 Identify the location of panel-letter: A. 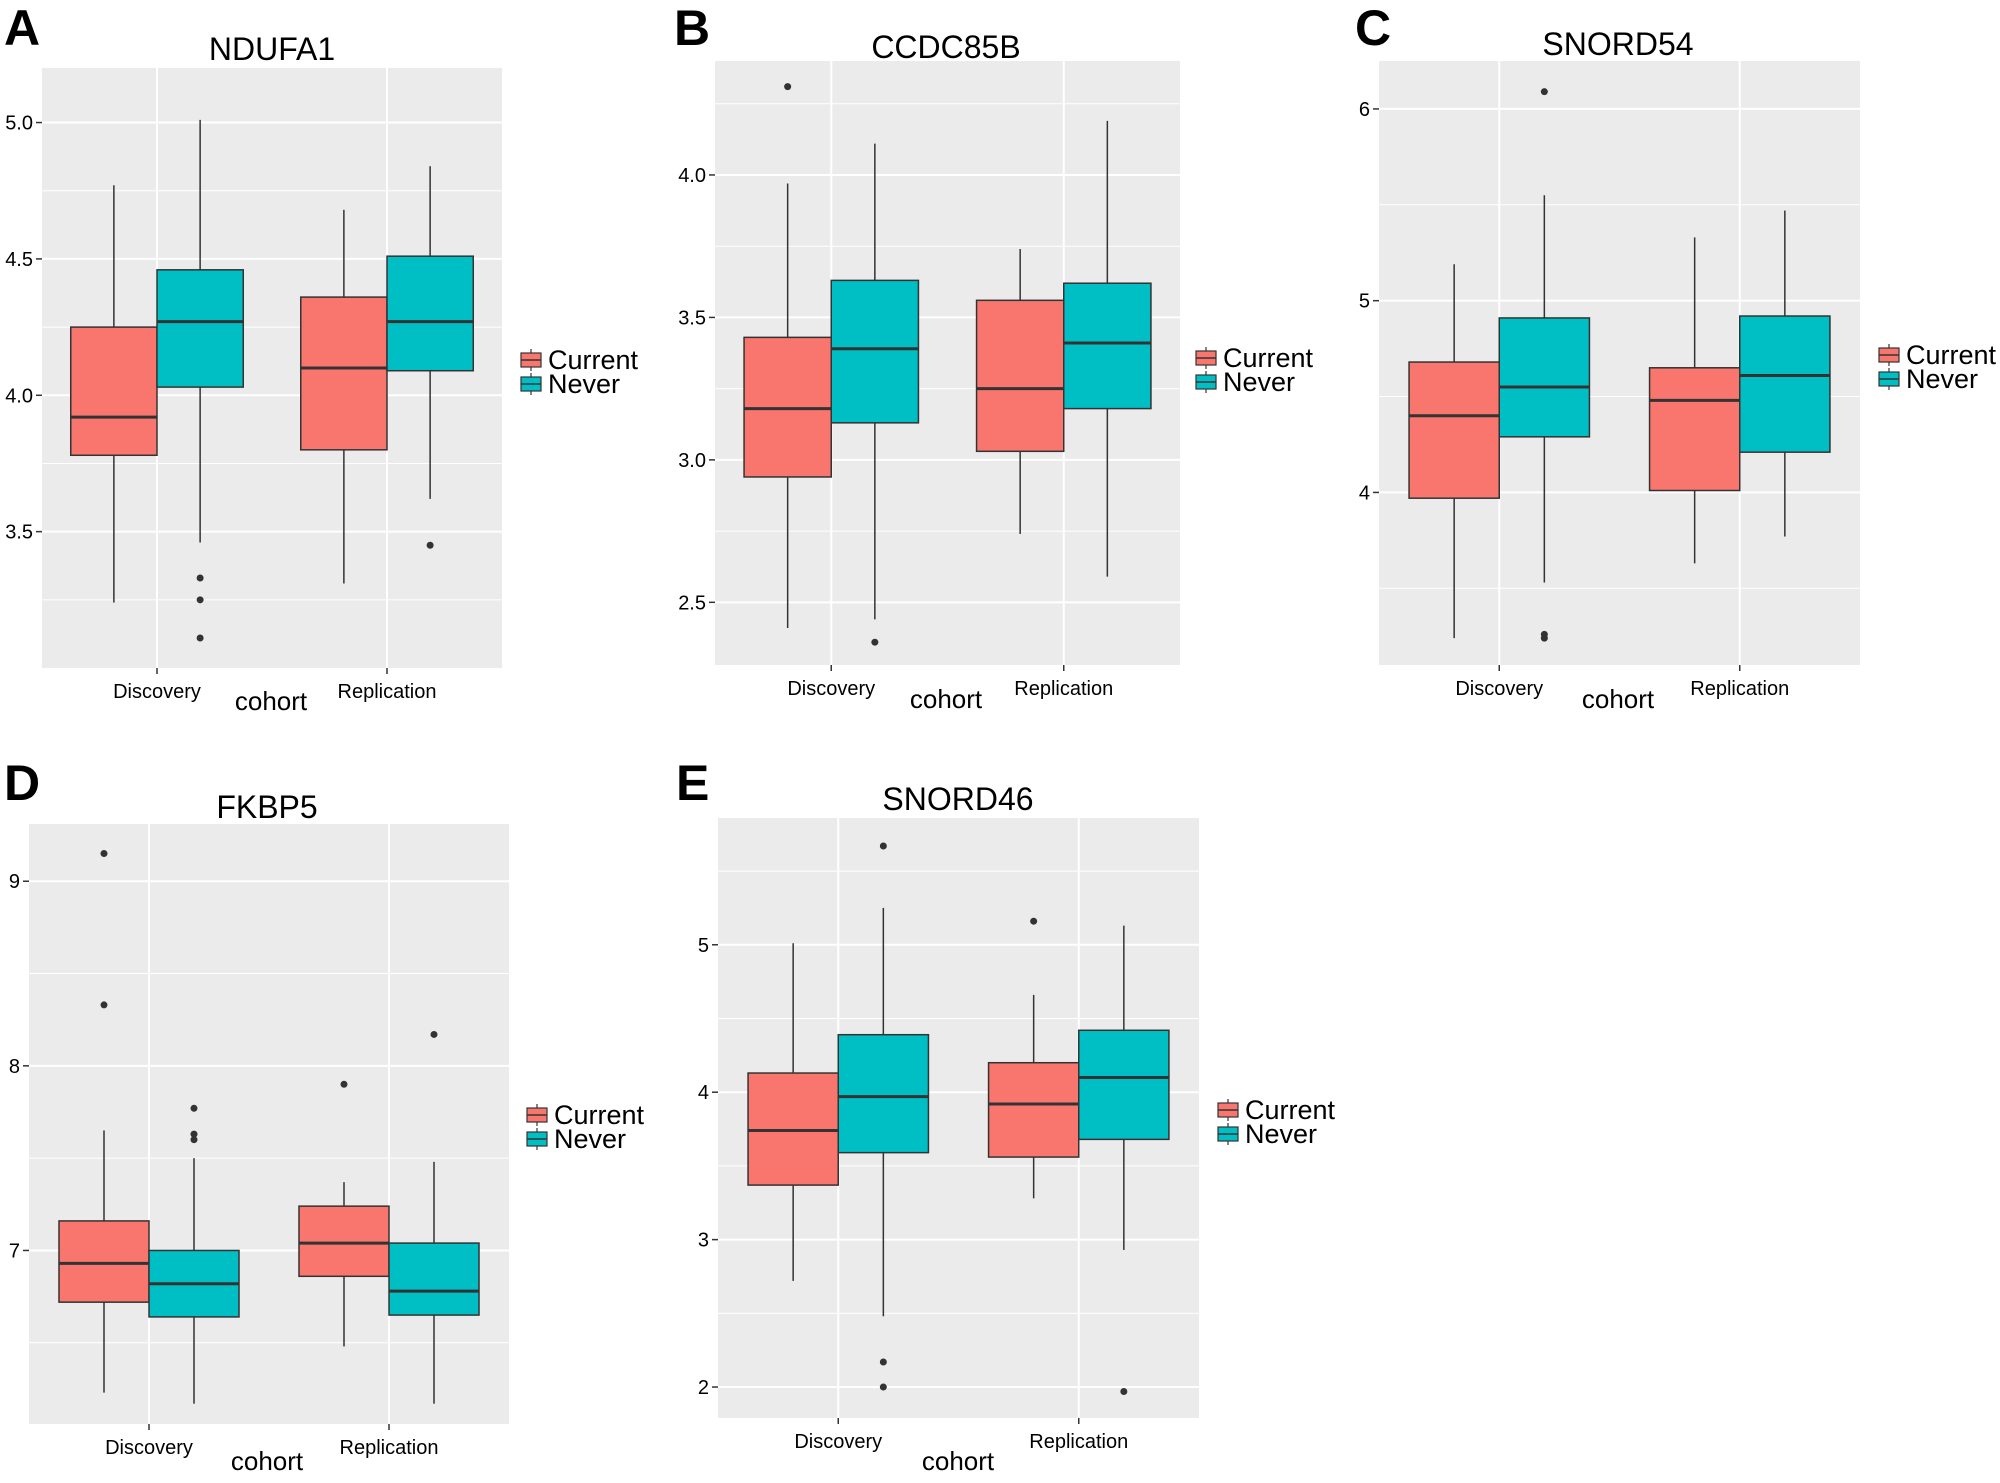
(22, 28).